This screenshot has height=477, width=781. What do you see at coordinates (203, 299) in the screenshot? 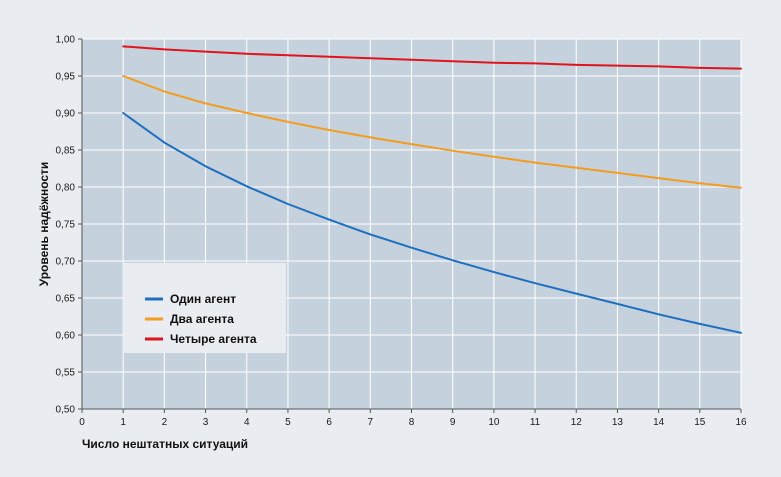
I see `legend-label-1: Один агент` at bounding box center [203, 299].